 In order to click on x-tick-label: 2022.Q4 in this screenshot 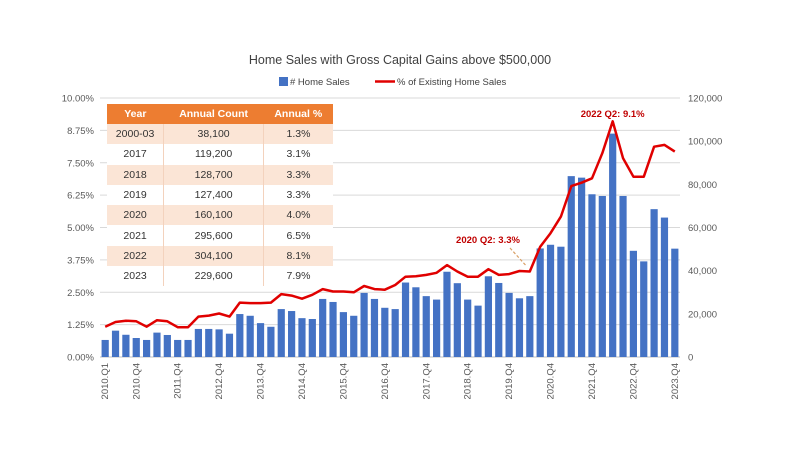, I will do `click(633, 381)`.